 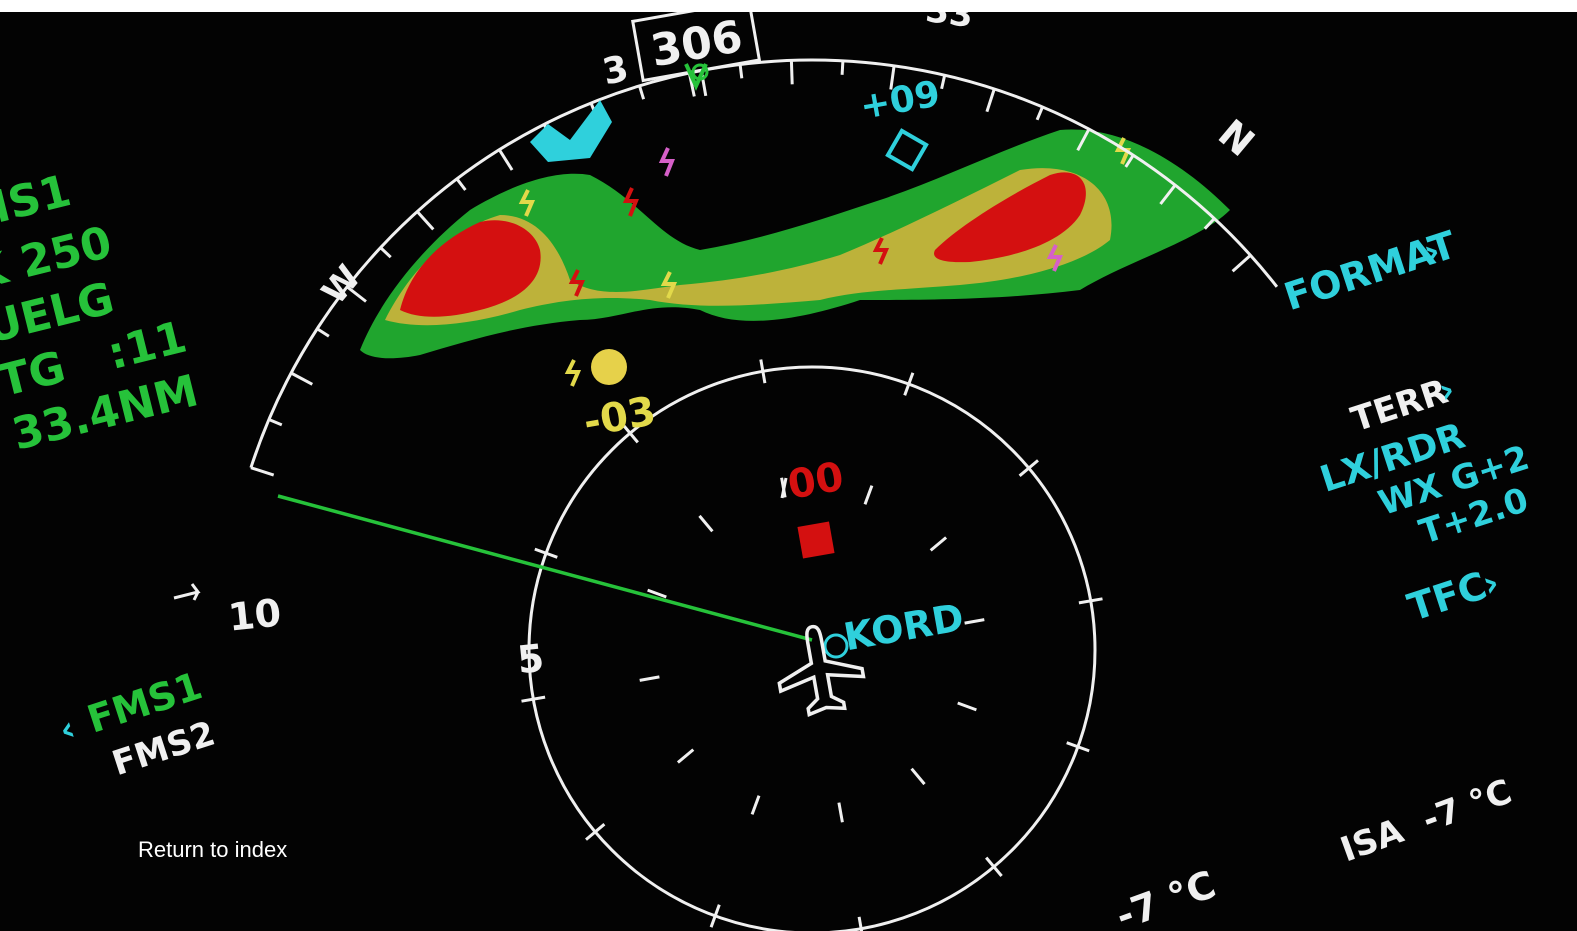 I want to click on heading-bug-marker-icon, so click(x=700, y=72).